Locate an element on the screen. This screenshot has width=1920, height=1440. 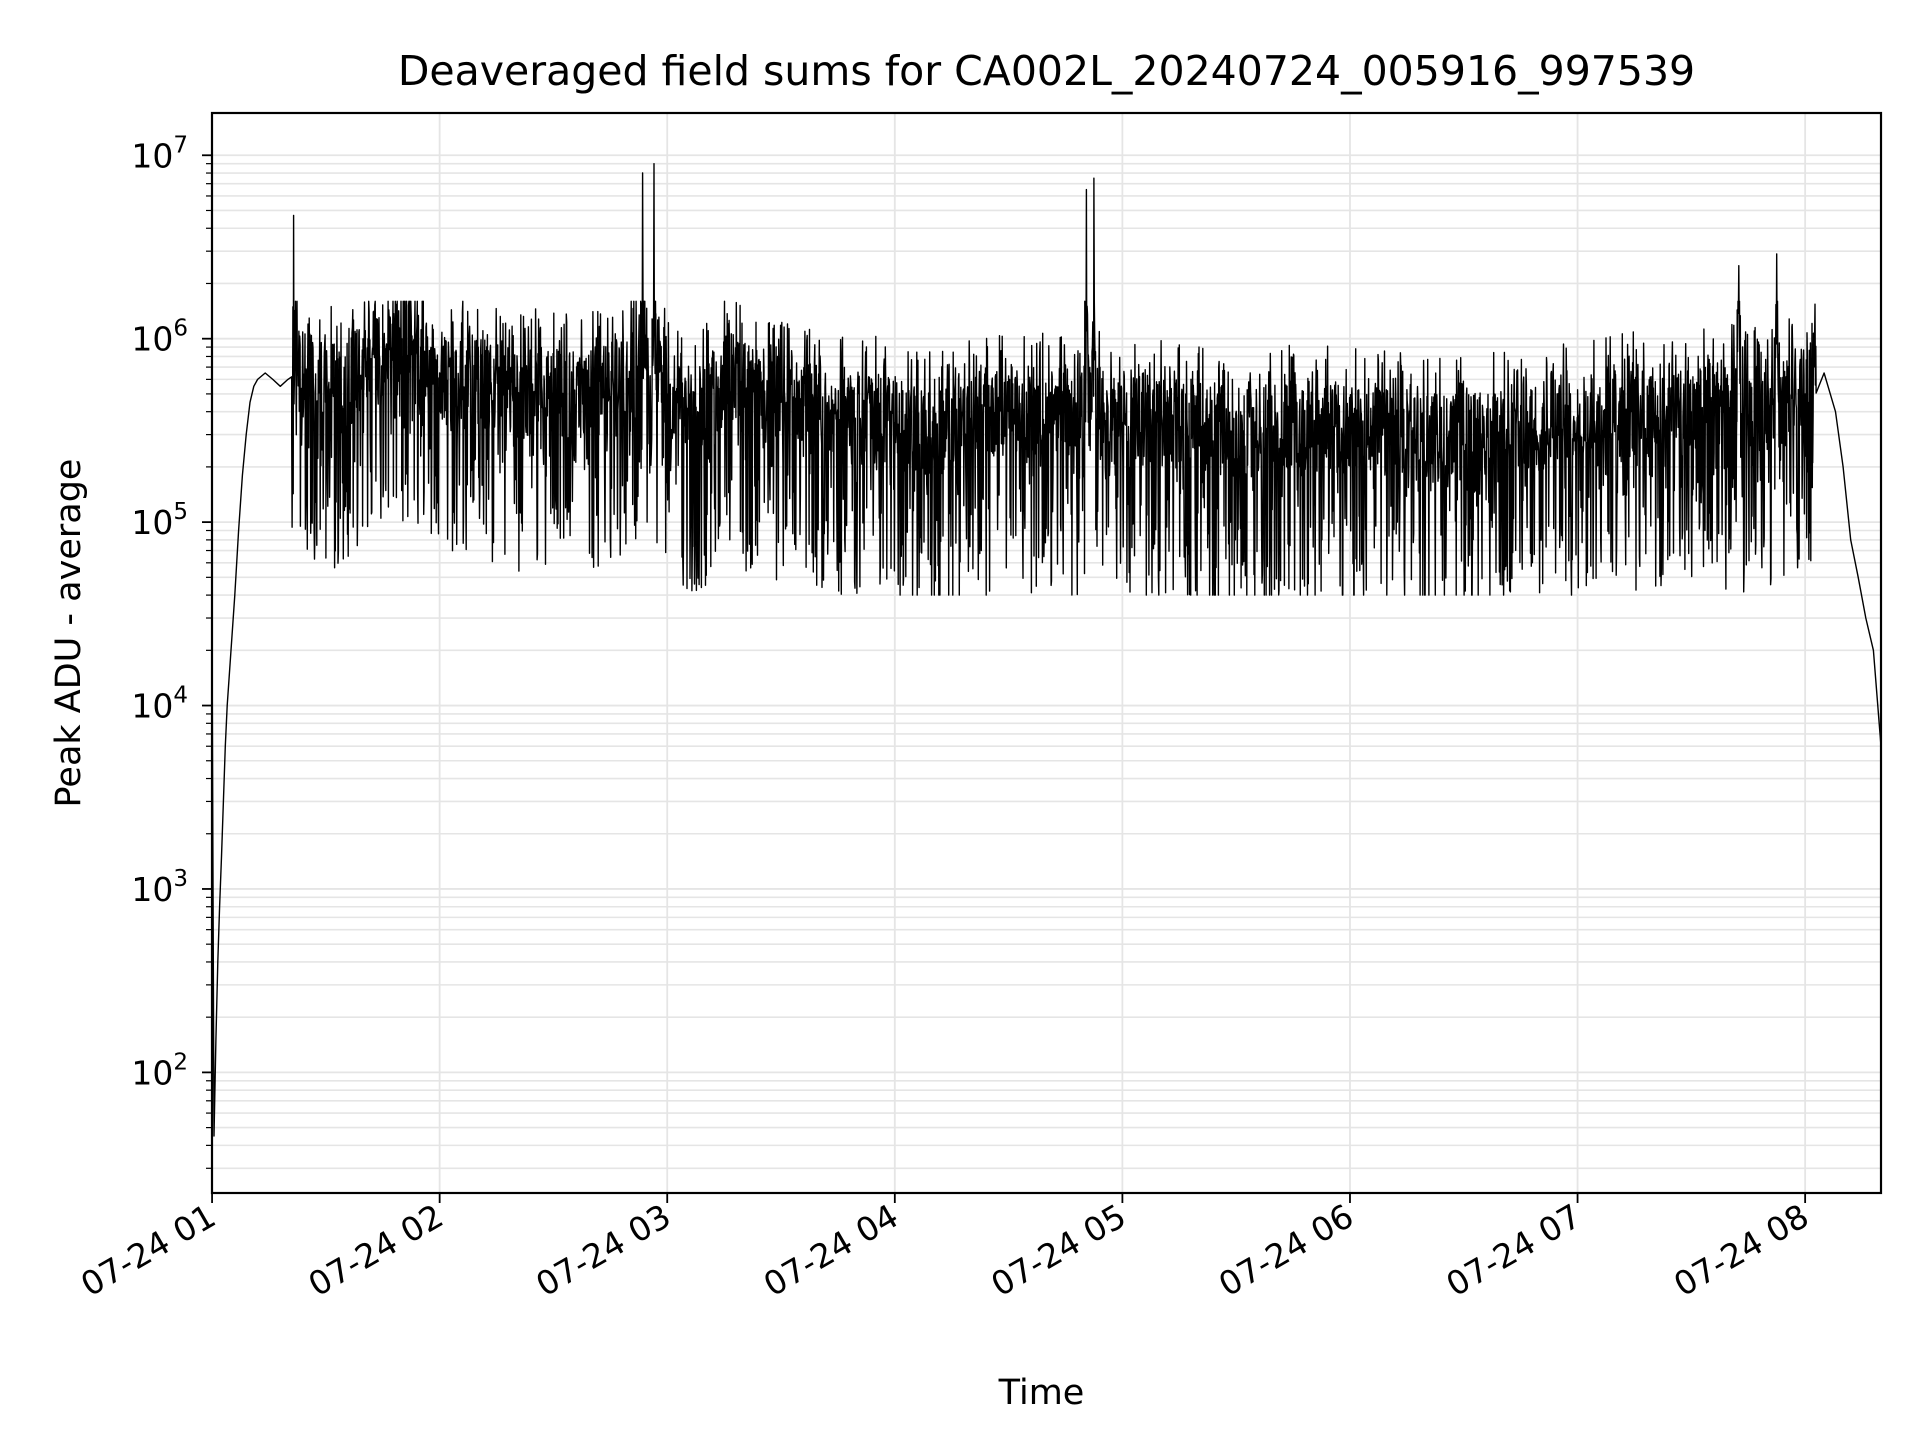
x-tick-label: 07-24 04 is located at coordinates (831, 1250).